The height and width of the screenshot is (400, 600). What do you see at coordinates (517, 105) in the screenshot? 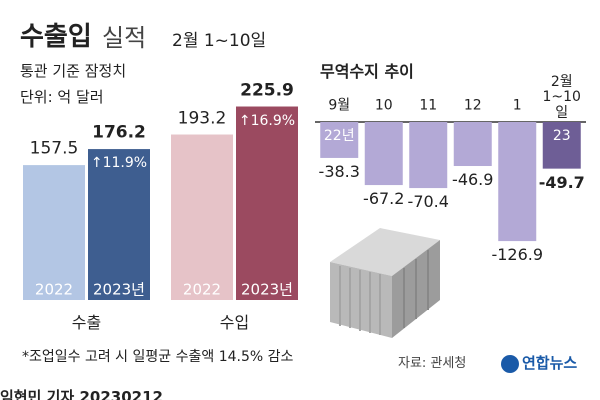
I see `x-tick-label: 1` at bounding box center [517, 105].